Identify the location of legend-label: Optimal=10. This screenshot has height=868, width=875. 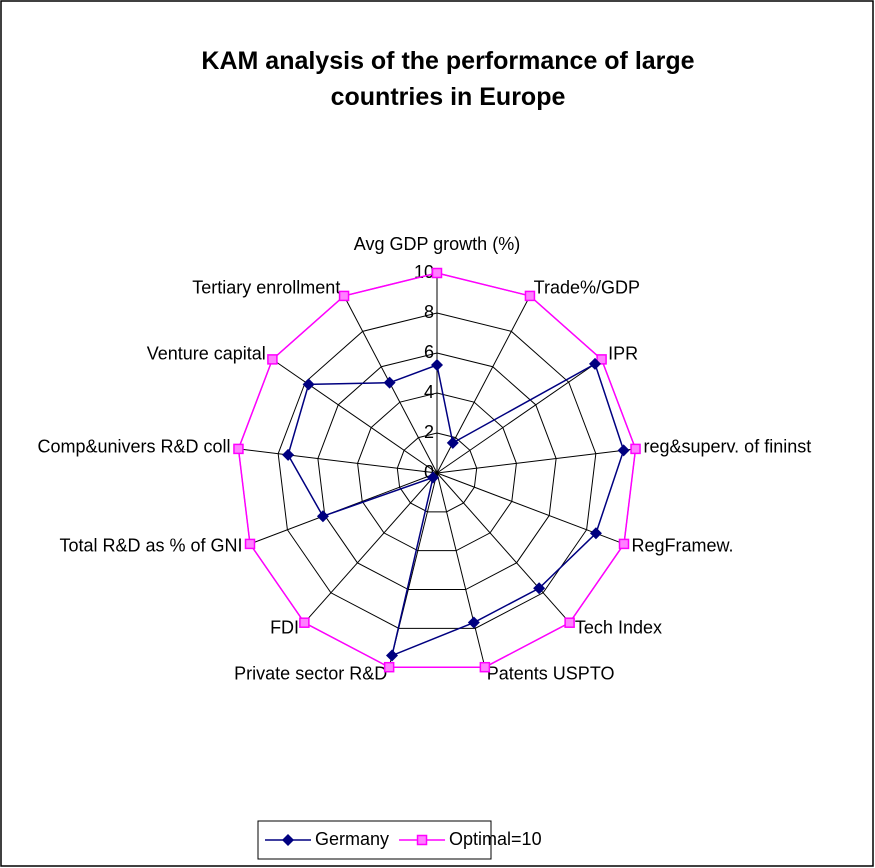
(495, 839).